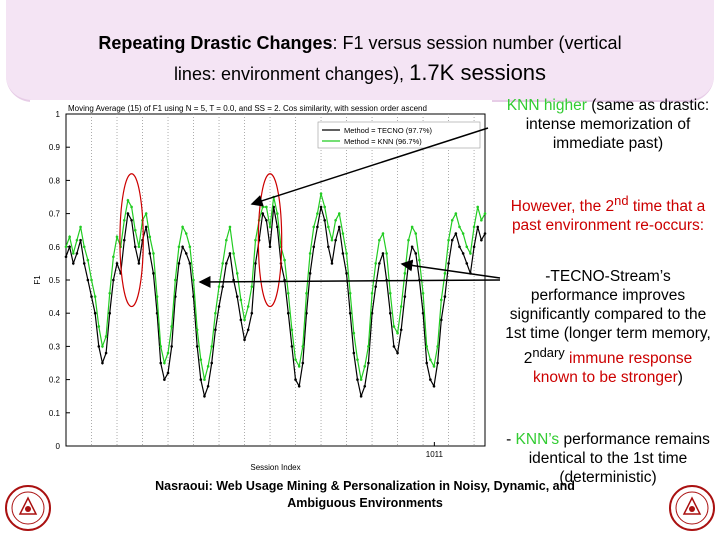  What do you see at coordinates (58, 114) in the screenshot?
I see `ytick-label-10: 1` at bounding box center [58, 114].